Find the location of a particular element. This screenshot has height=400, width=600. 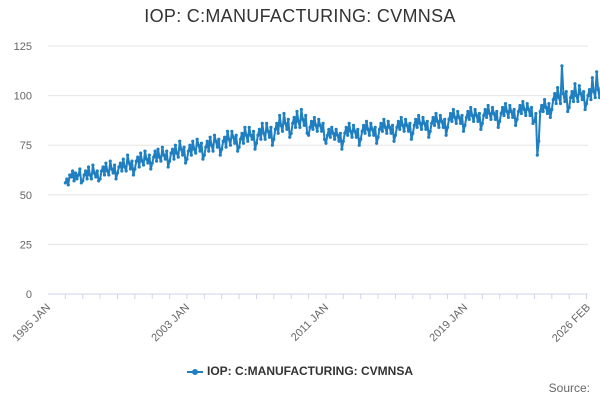

legend-dot is located at coordinates (195, 371).